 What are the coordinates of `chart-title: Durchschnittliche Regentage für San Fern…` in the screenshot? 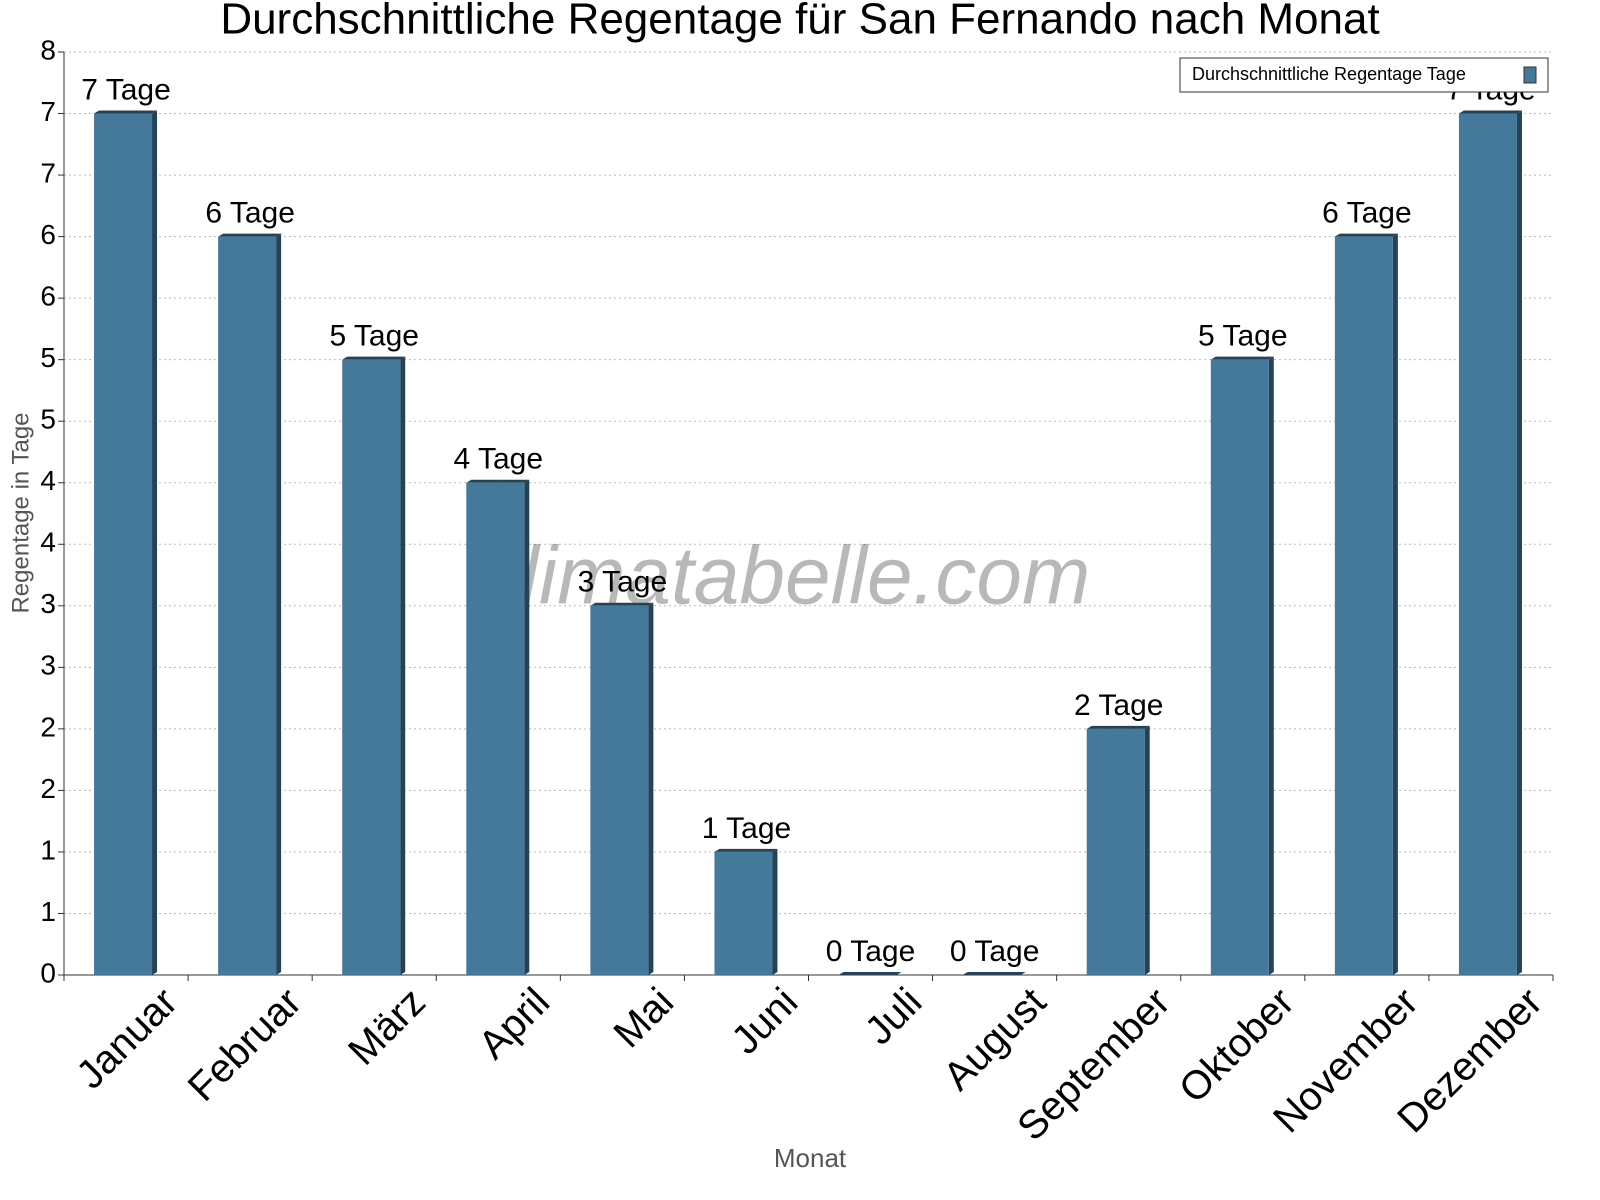 It's located at (799, 22).